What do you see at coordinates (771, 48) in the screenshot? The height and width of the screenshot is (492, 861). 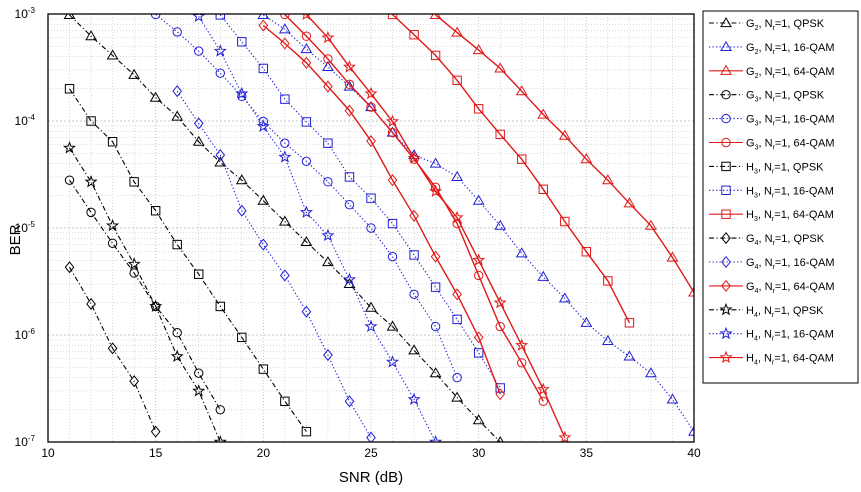 I see `legend-entry: G2, Nr=1, 16-QAM` at bounding box center [771, 48].